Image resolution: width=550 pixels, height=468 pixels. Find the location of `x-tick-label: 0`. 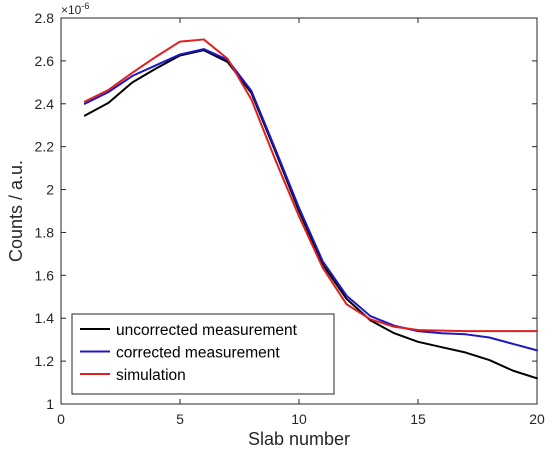

x-tick-label: 0 is located at coordinates (61, 419).